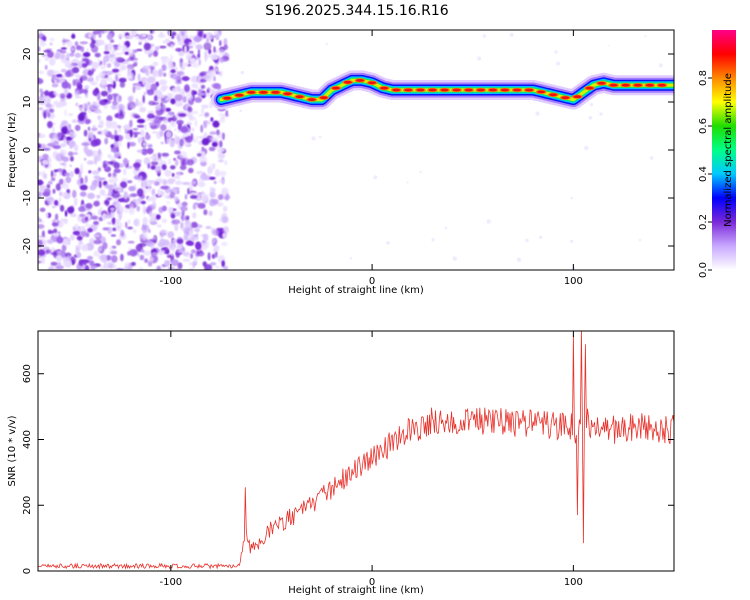 This screenshot has width=750, height=600. Describe the element at coordinates (705, 174) in the screenshot. I see `colorbar-ticks: 0.0 0.2 0.4 0.6 0.8` at that location.